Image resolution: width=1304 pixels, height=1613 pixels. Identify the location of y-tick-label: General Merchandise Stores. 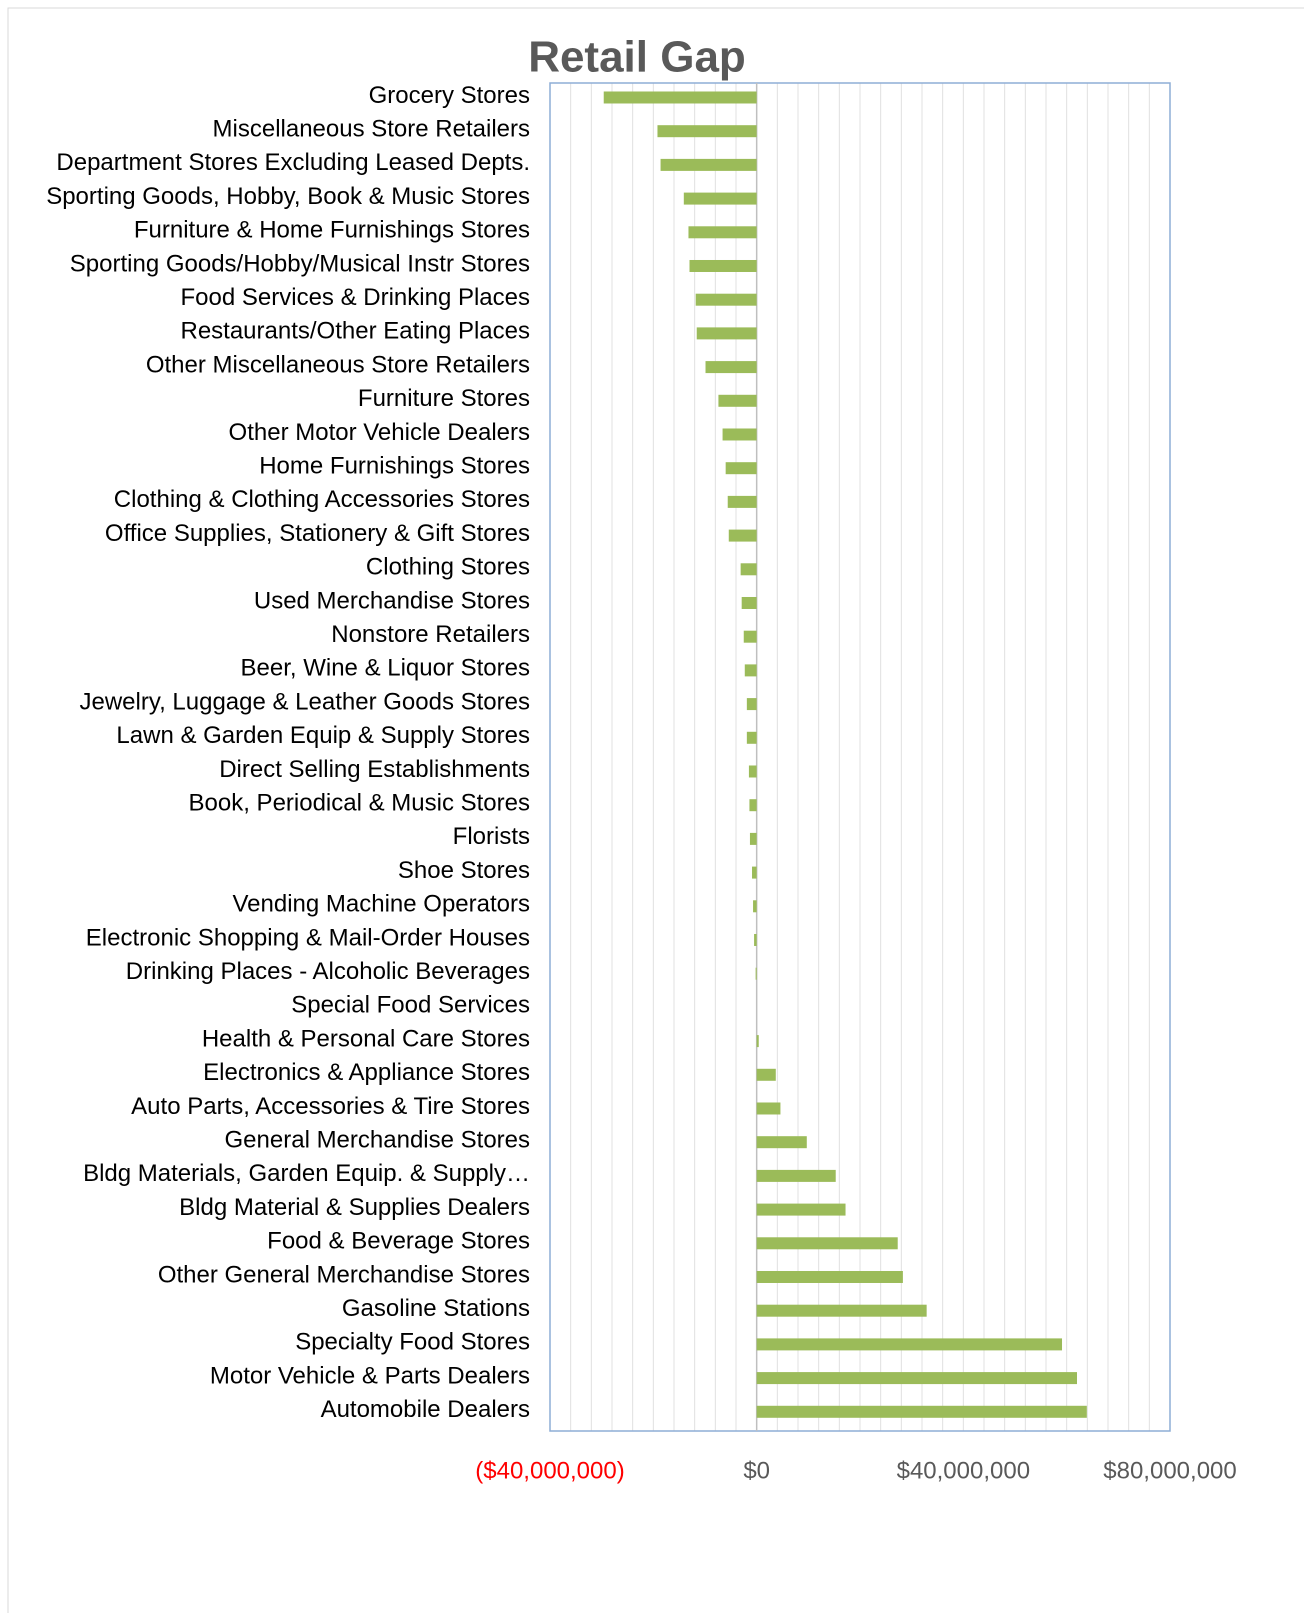
(377, 1140).